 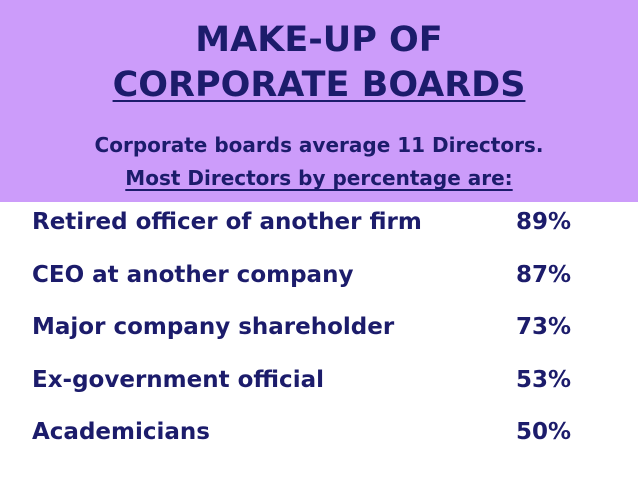 What do you see at coordinates (544, 327) in the screenshot?
I see `row-value: 73%` at bounding box center [544, 327].